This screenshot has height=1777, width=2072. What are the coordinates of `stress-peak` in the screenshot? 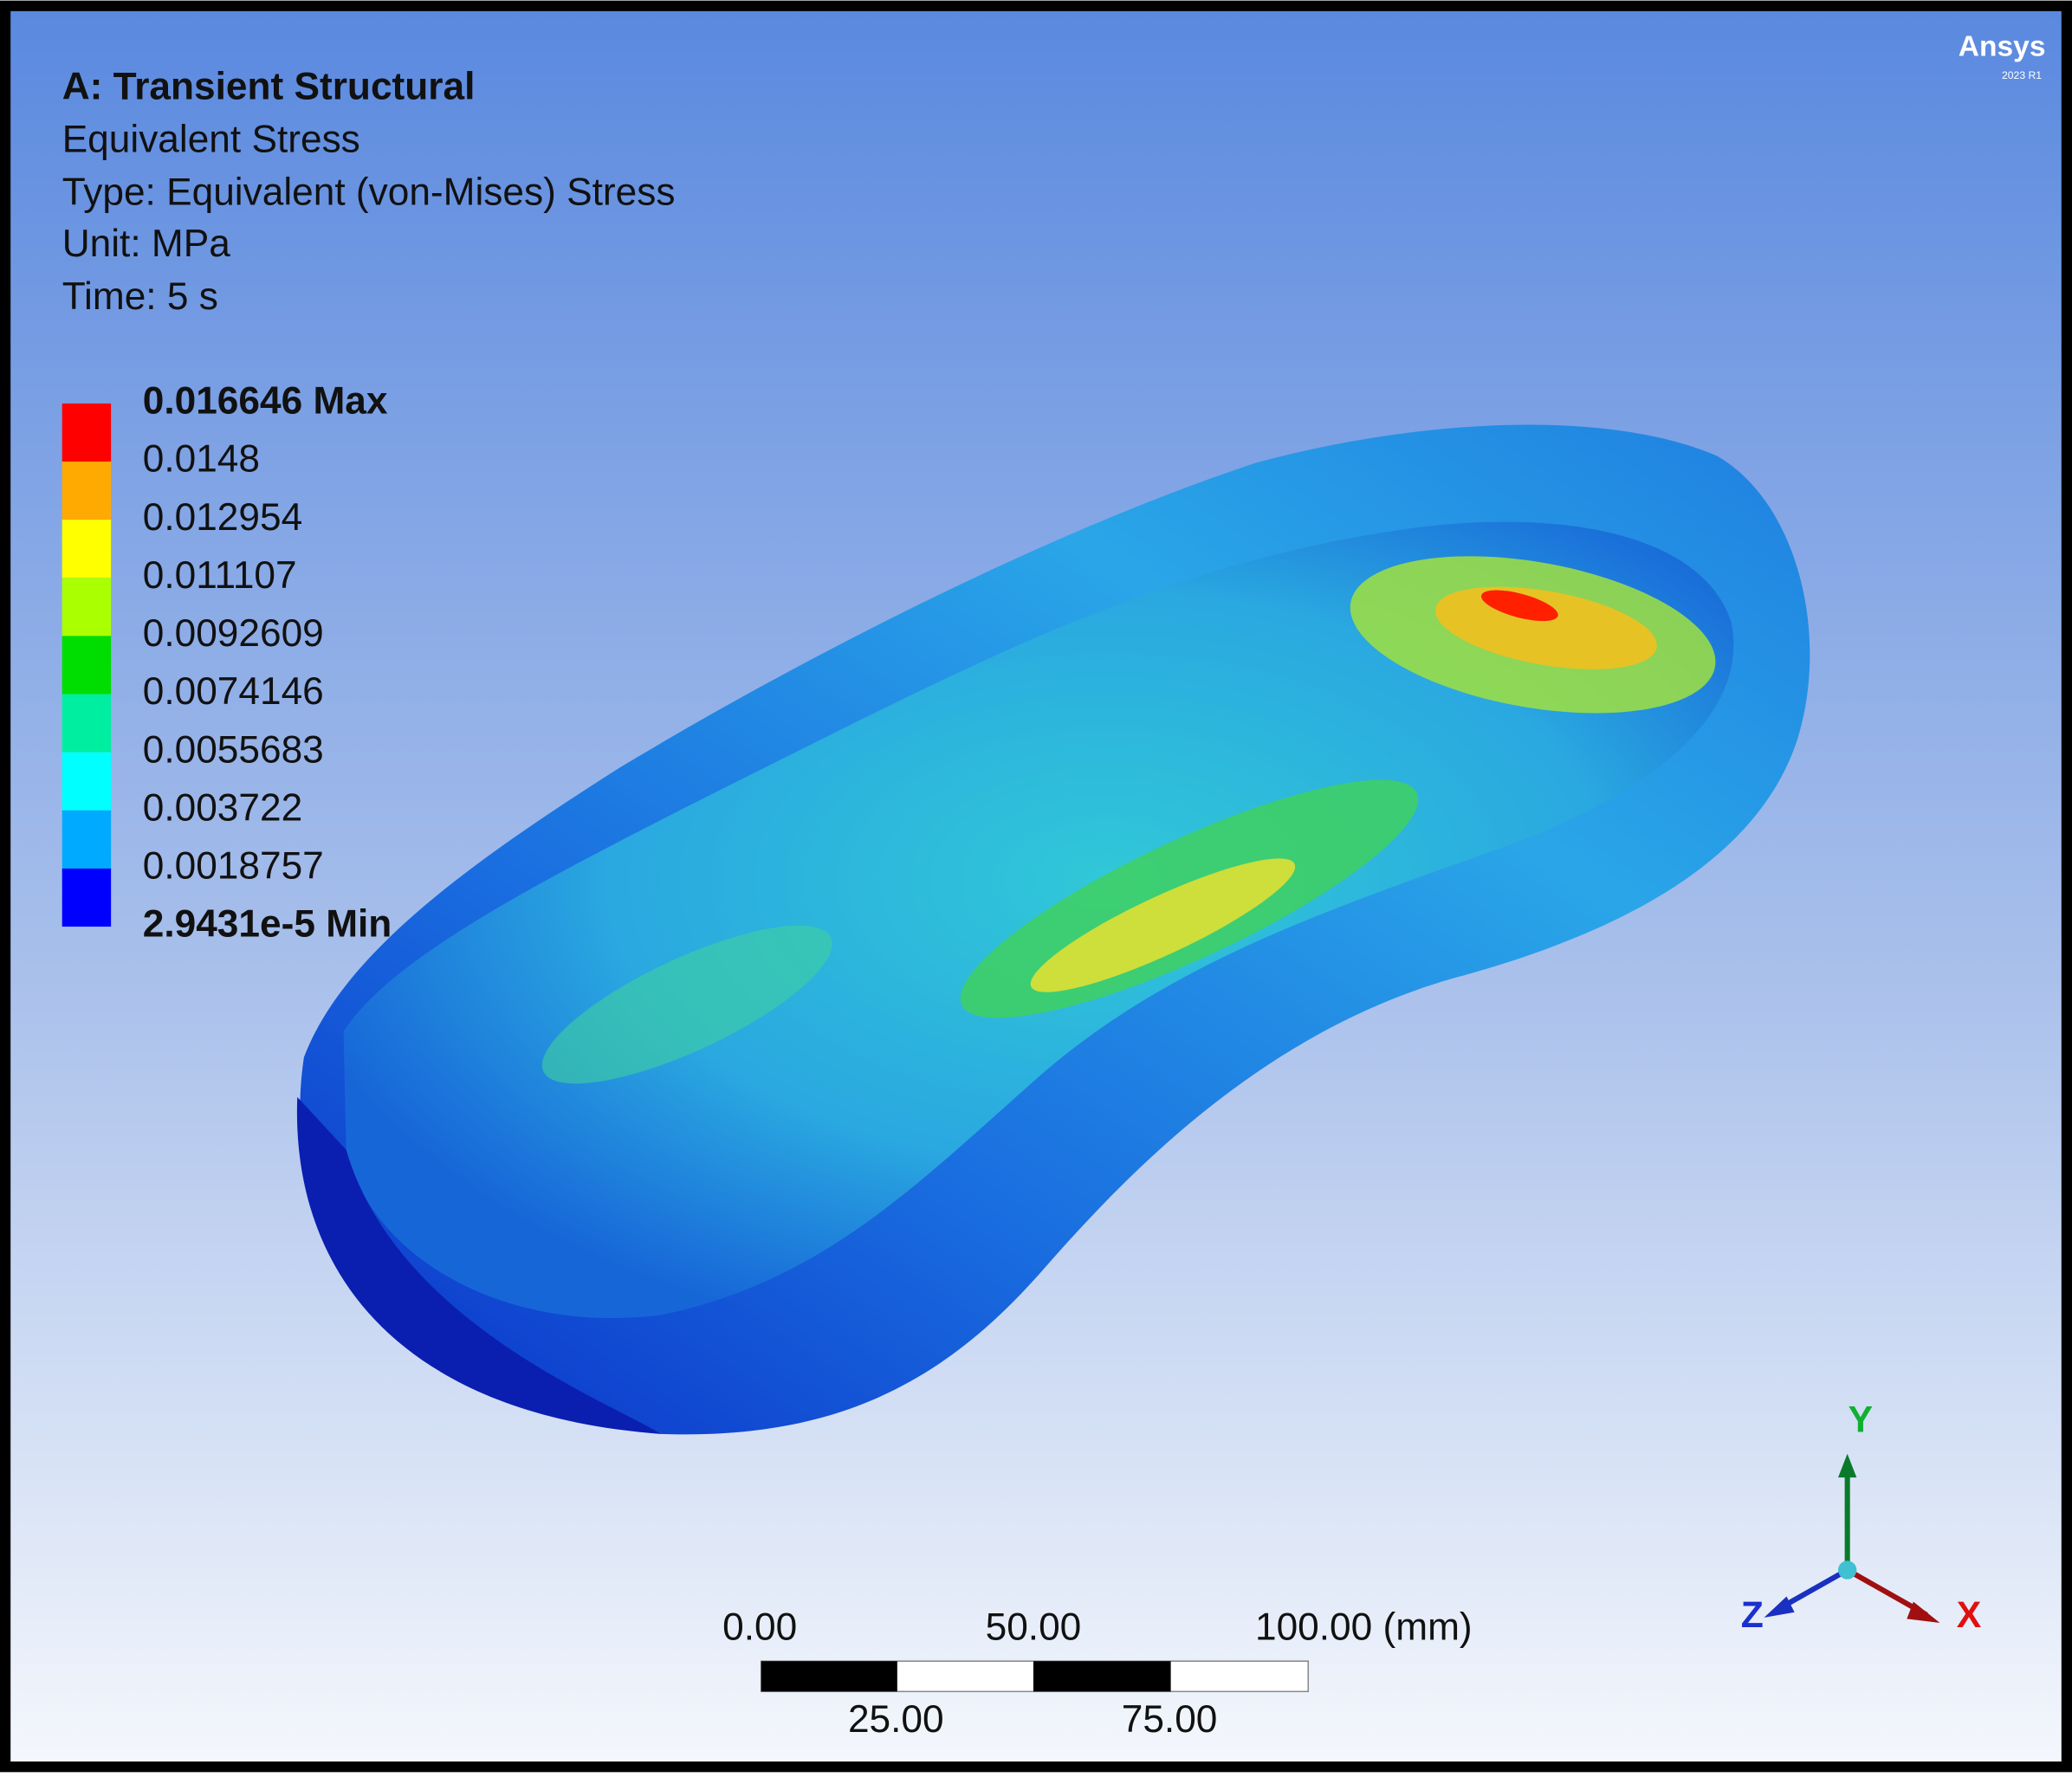 It's located at (1519, 606).